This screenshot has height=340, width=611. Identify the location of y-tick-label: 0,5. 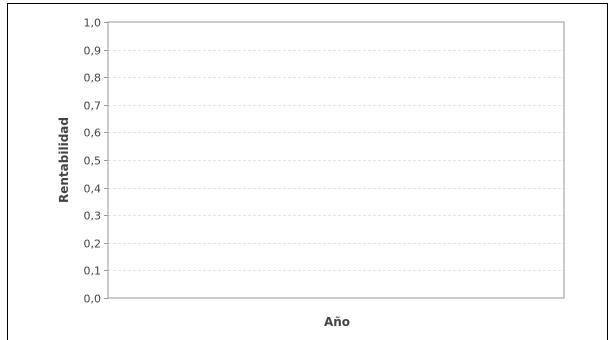
(93, 161).